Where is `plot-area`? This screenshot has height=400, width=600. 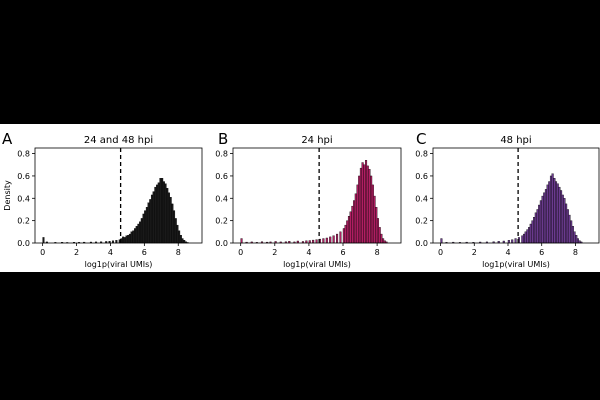 plot-area is located at coordinates (516, 195).